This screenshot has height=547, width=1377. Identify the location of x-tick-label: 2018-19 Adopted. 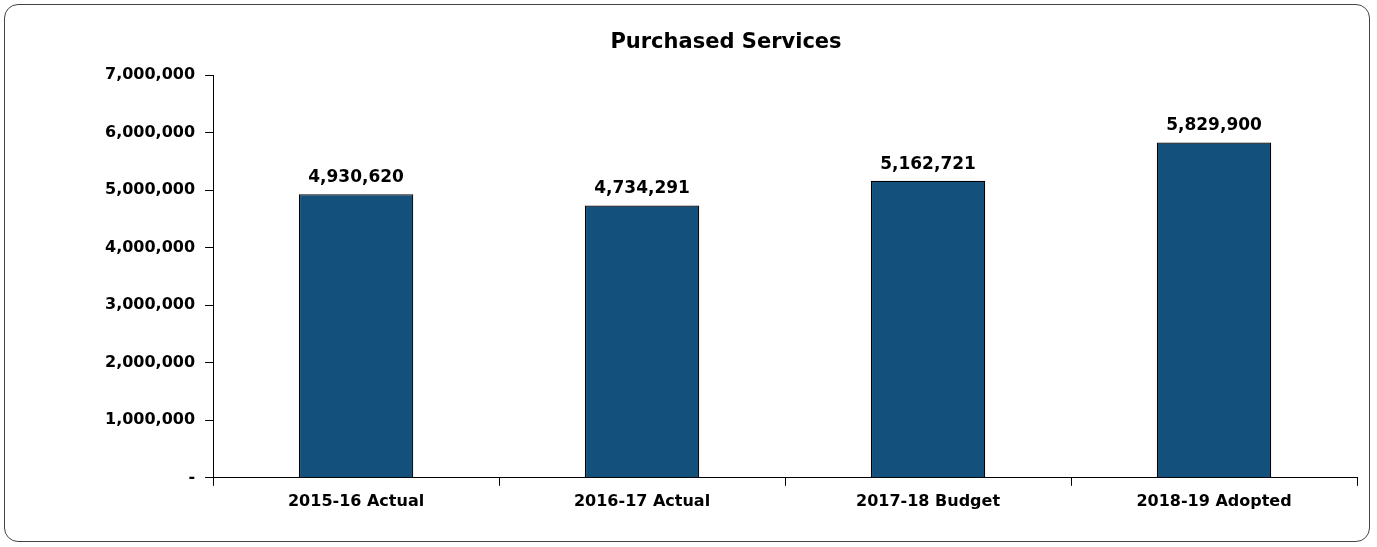
(1214, 500).